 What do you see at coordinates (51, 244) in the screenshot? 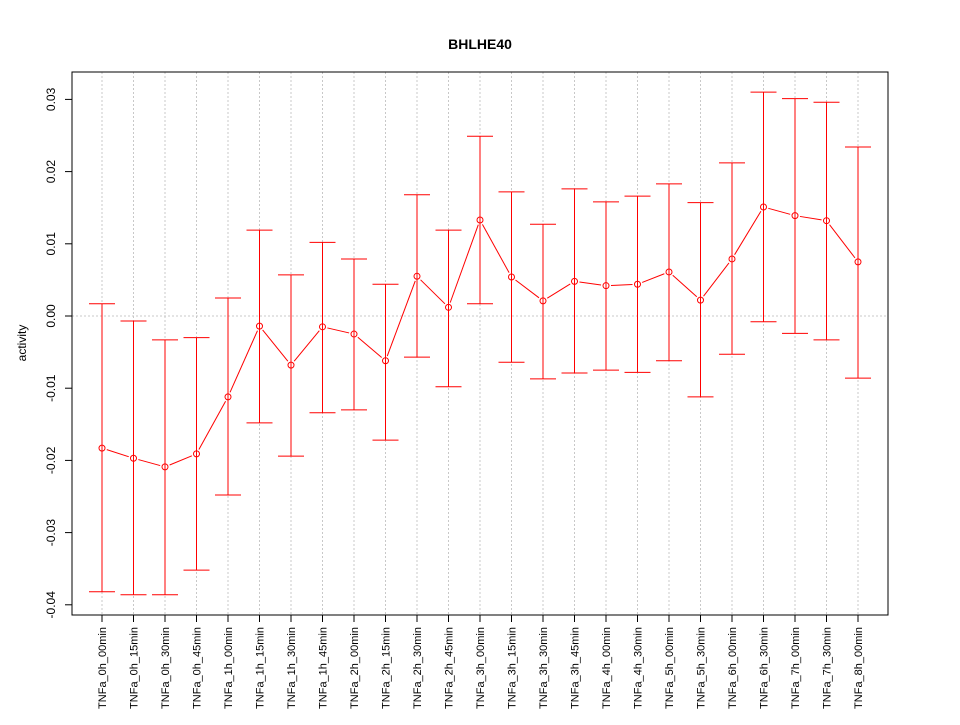
I see `y-tick-label: 0.01` at bounding box center [51, 244].